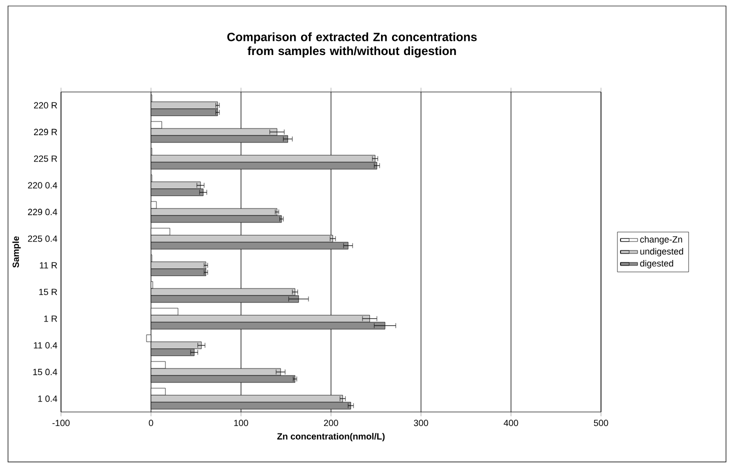  What do you see at coordinates (43, 185) in the screenshot?
I see `y-tick-label: 220 0.4` at bounding box center [43, 185].